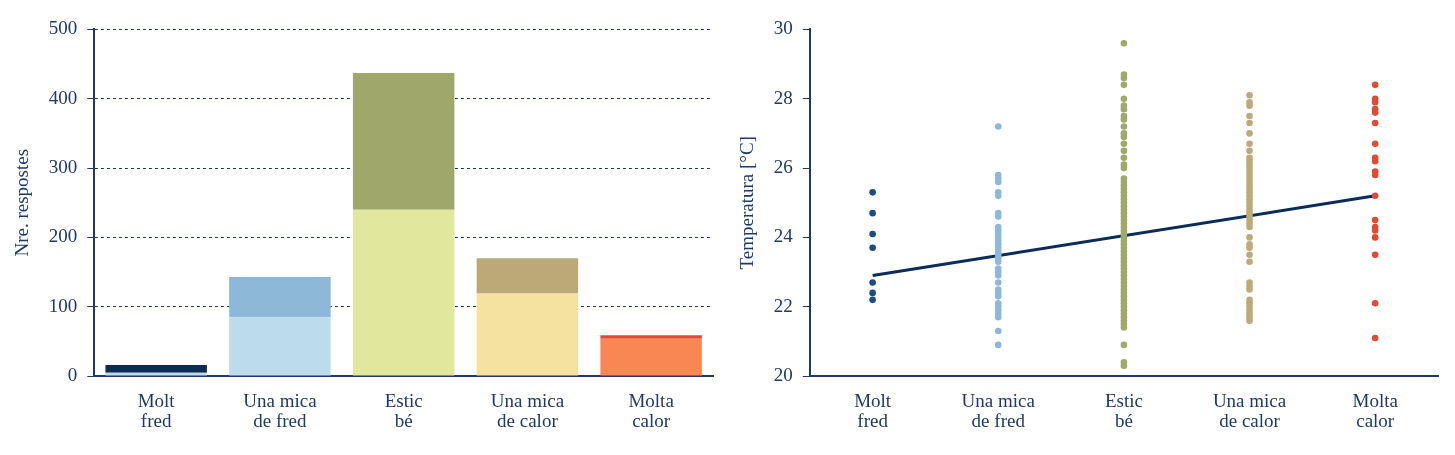 The height and width of the screenshot is (455, 1455). What do you see at coordinates (63, 236) in the screenshot?
I see `y-tick-label: 200` at bounding box center [63, 236].